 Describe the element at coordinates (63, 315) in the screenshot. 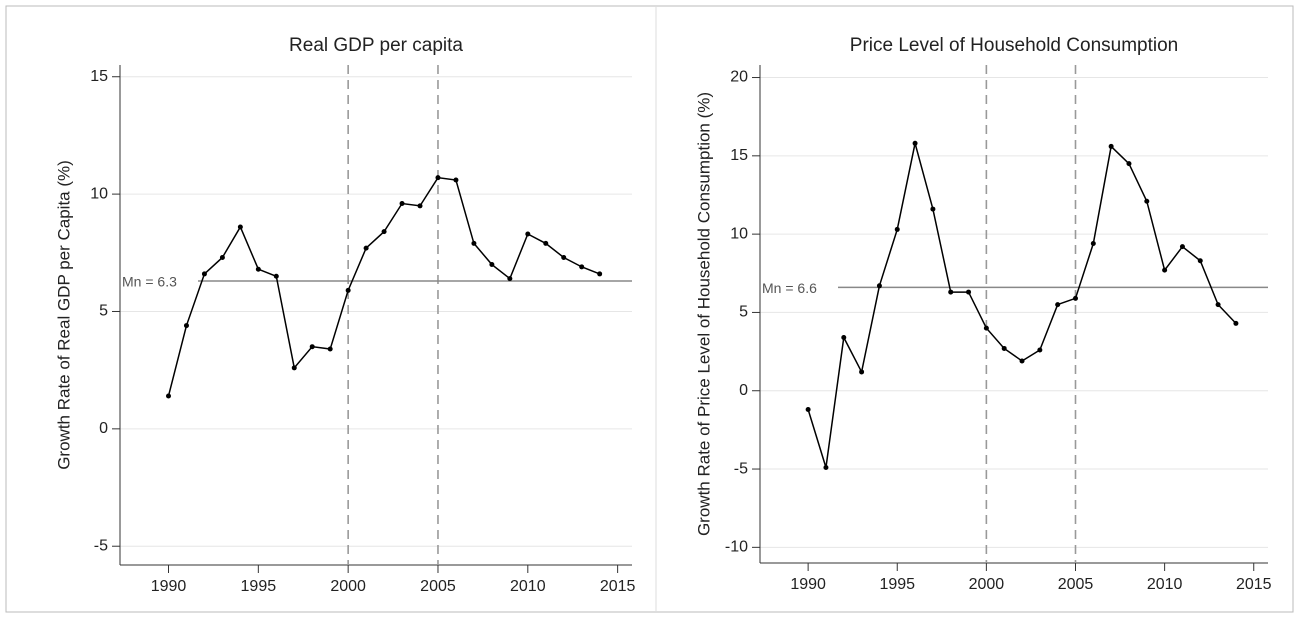

I see `y-axis-label: Growth Rate of Real GDP per Capita (%)` at that location.